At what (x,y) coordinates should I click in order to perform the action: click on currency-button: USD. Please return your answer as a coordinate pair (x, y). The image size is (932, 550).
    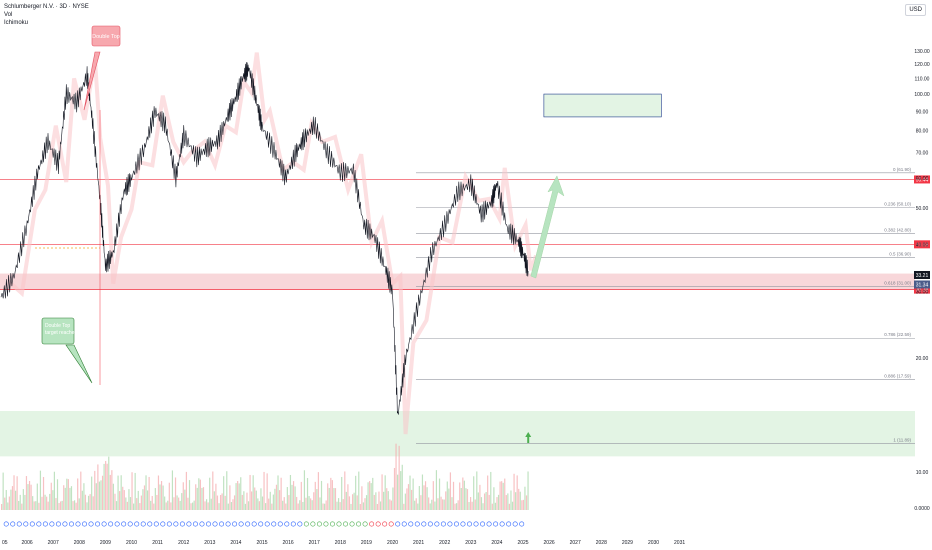
    Looking at the image, I should click on (915, 10).